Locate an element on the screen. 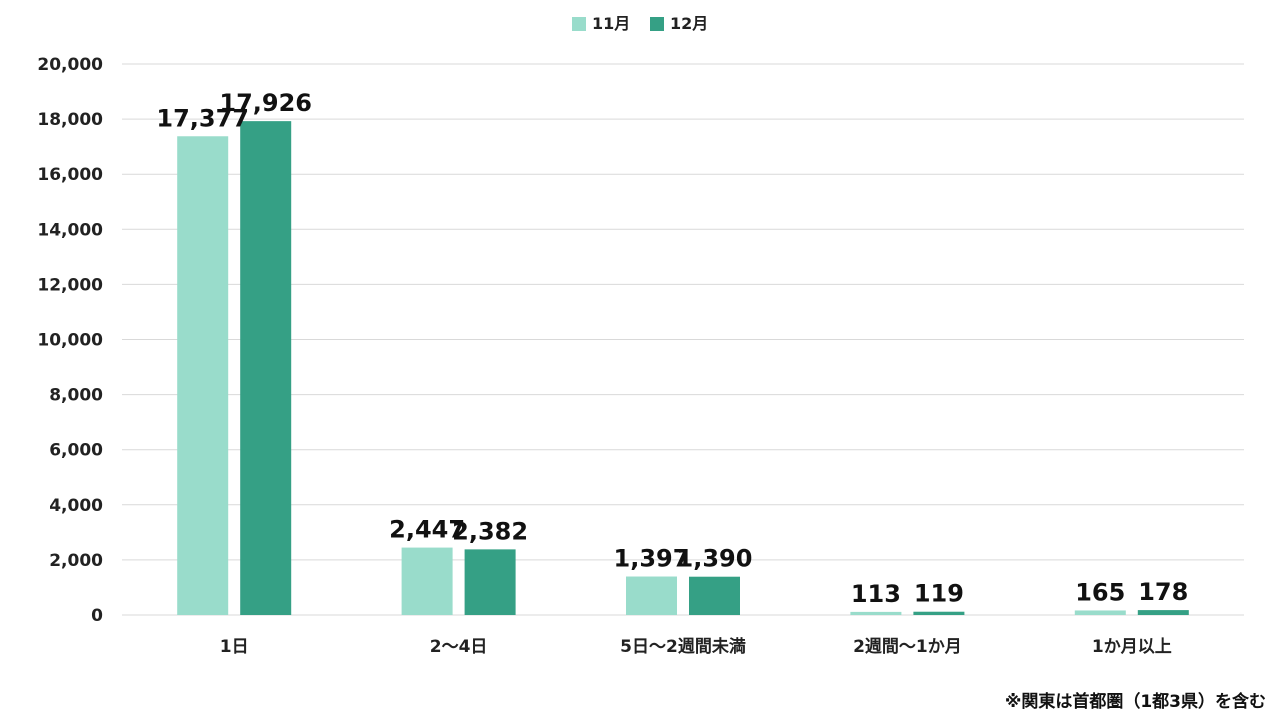 The image size is (1280, 720). legend-label: 12月 is located at coordinates (689, 23).